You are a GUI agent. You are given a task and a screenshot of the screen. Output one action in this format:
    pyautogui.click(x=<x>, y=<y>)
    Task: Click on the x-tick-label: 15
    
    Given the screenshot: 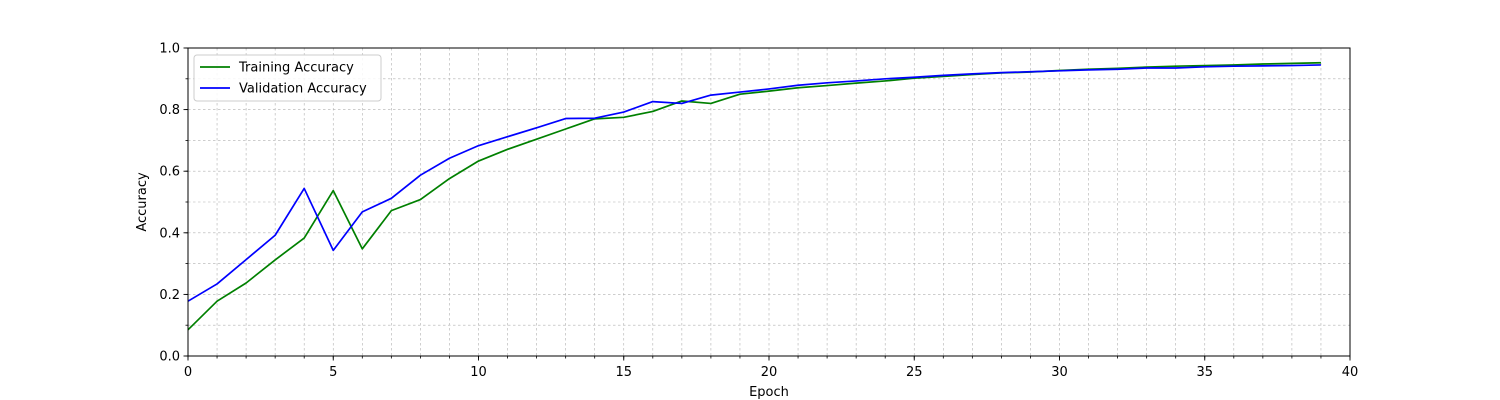 What is the action you would take?
    pyautogui.click(x=623, y=372)
    